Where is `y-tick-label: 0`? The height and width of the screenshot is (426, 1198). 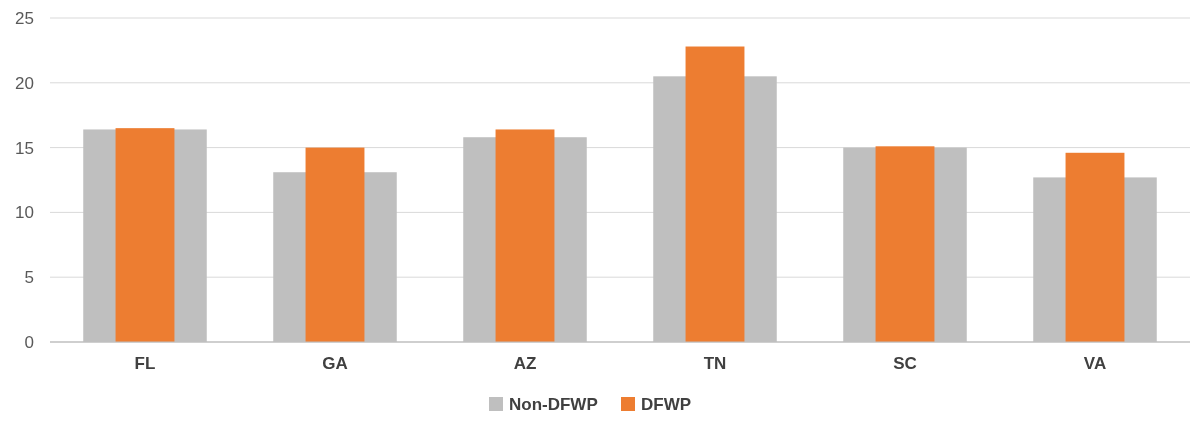
y-tick-label: 0 is located at coordinates (29, 342).